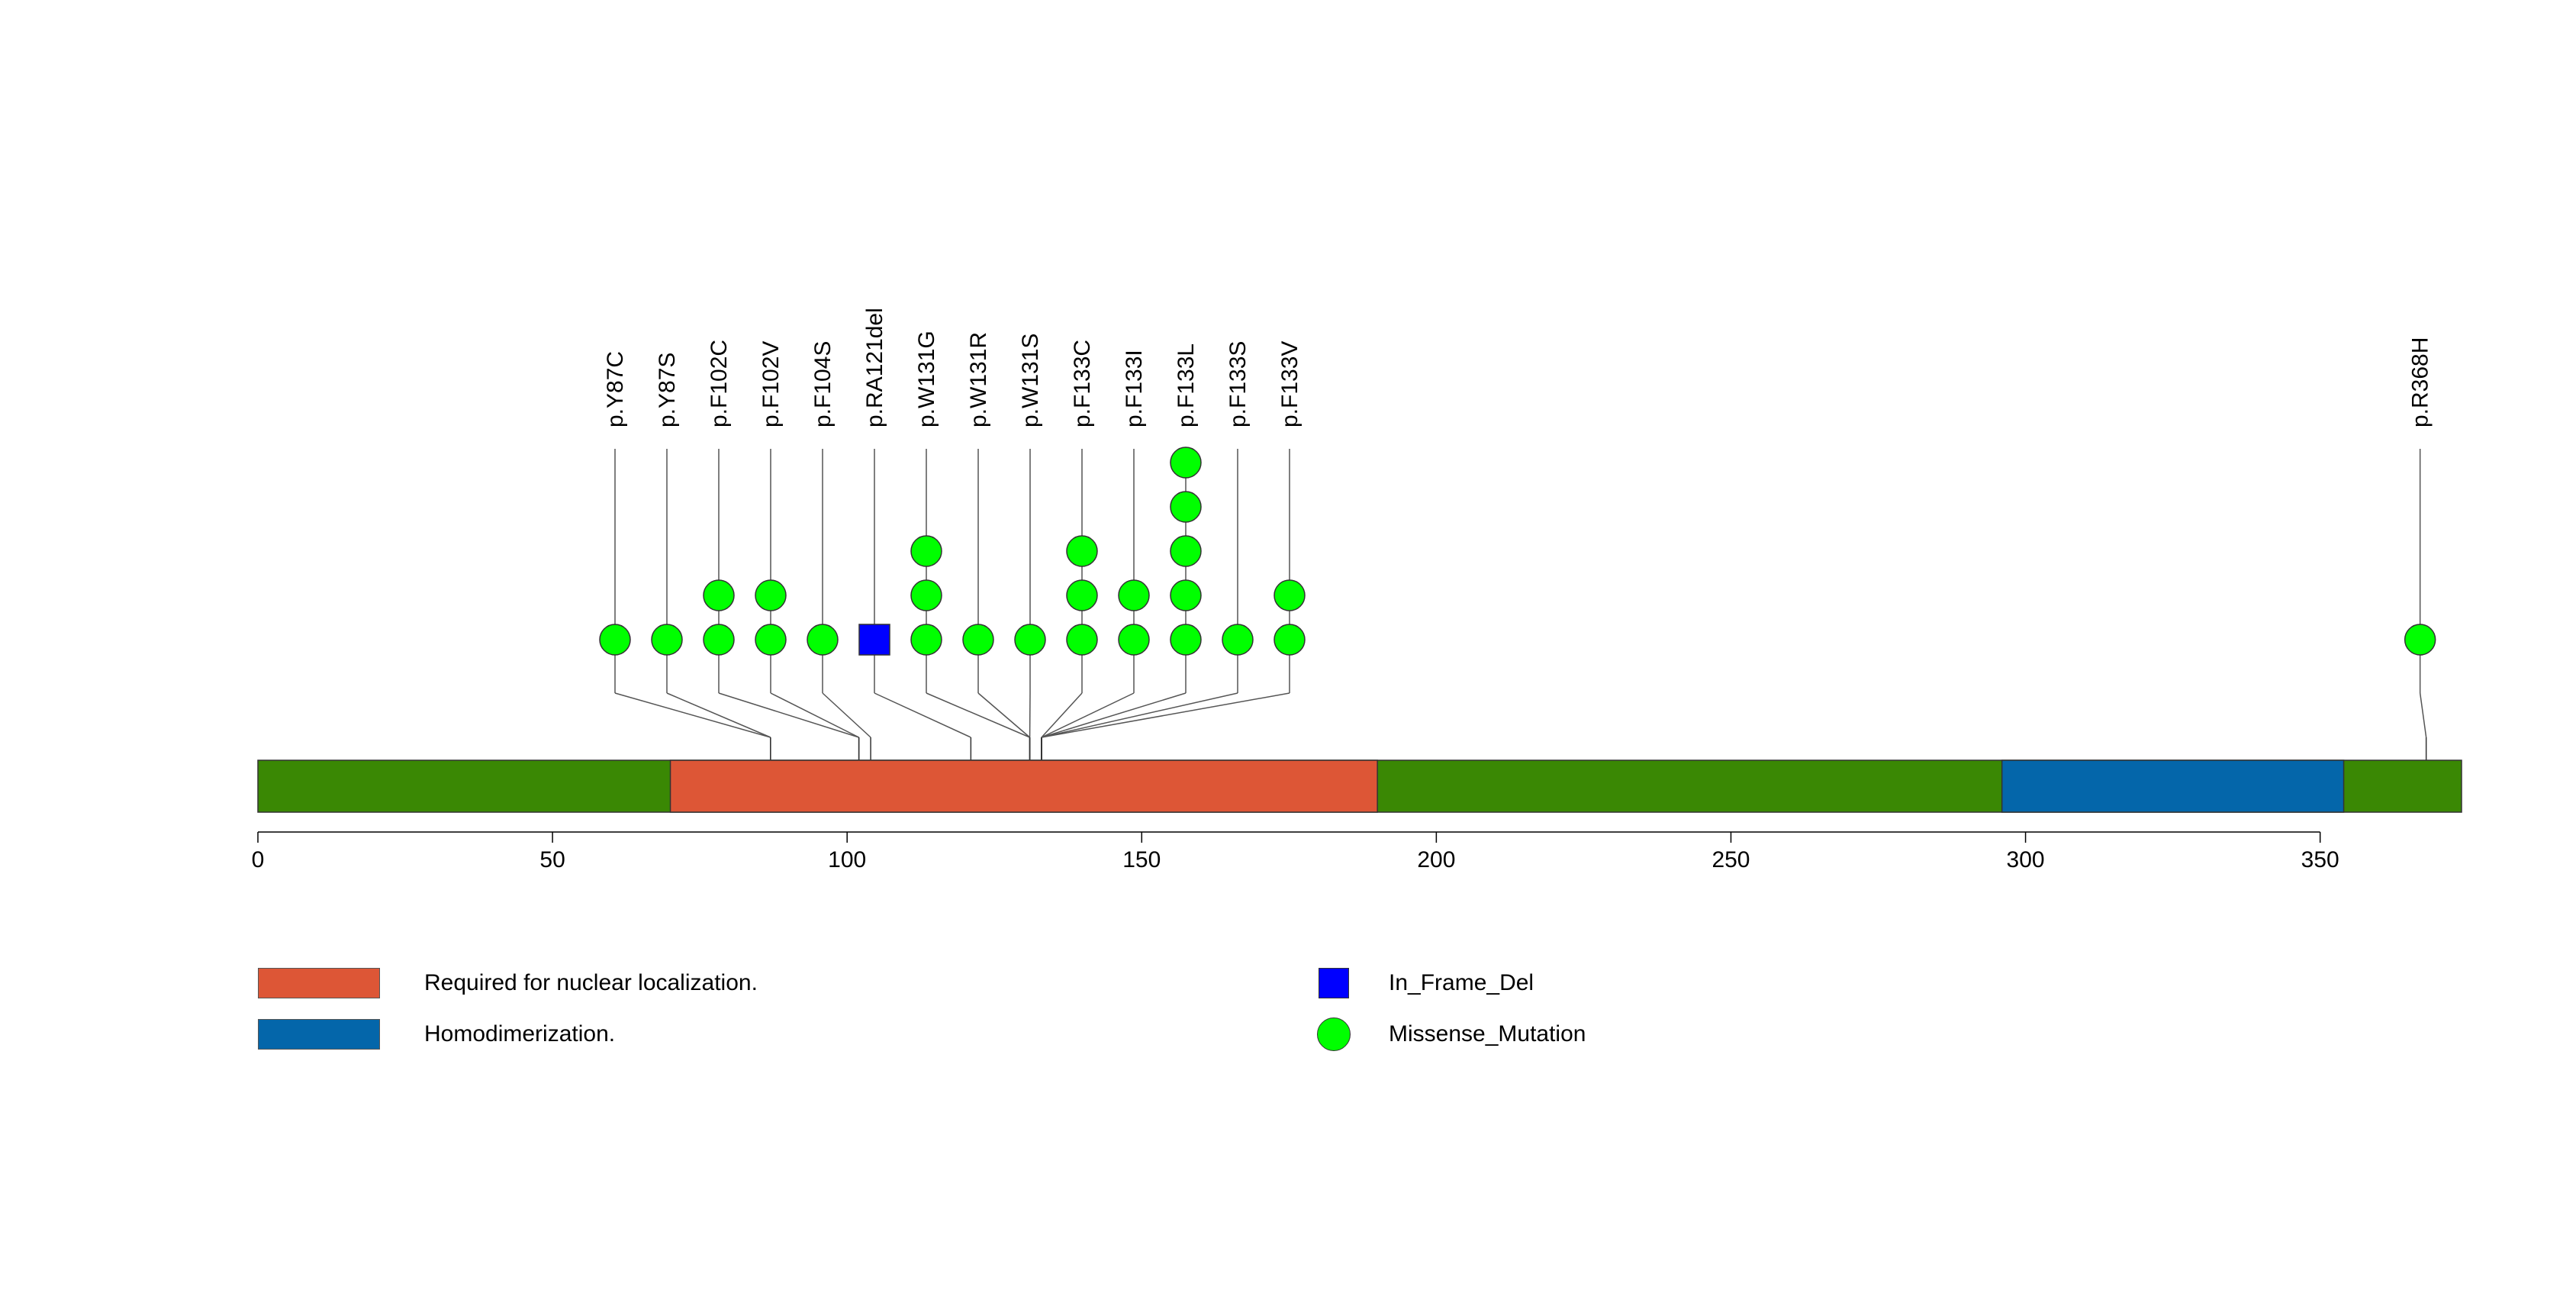  What do you see at coordinates (2320, 860) in the screenshot?
I see `axis-tick-label: 350` at bounding box center [2320, 860].